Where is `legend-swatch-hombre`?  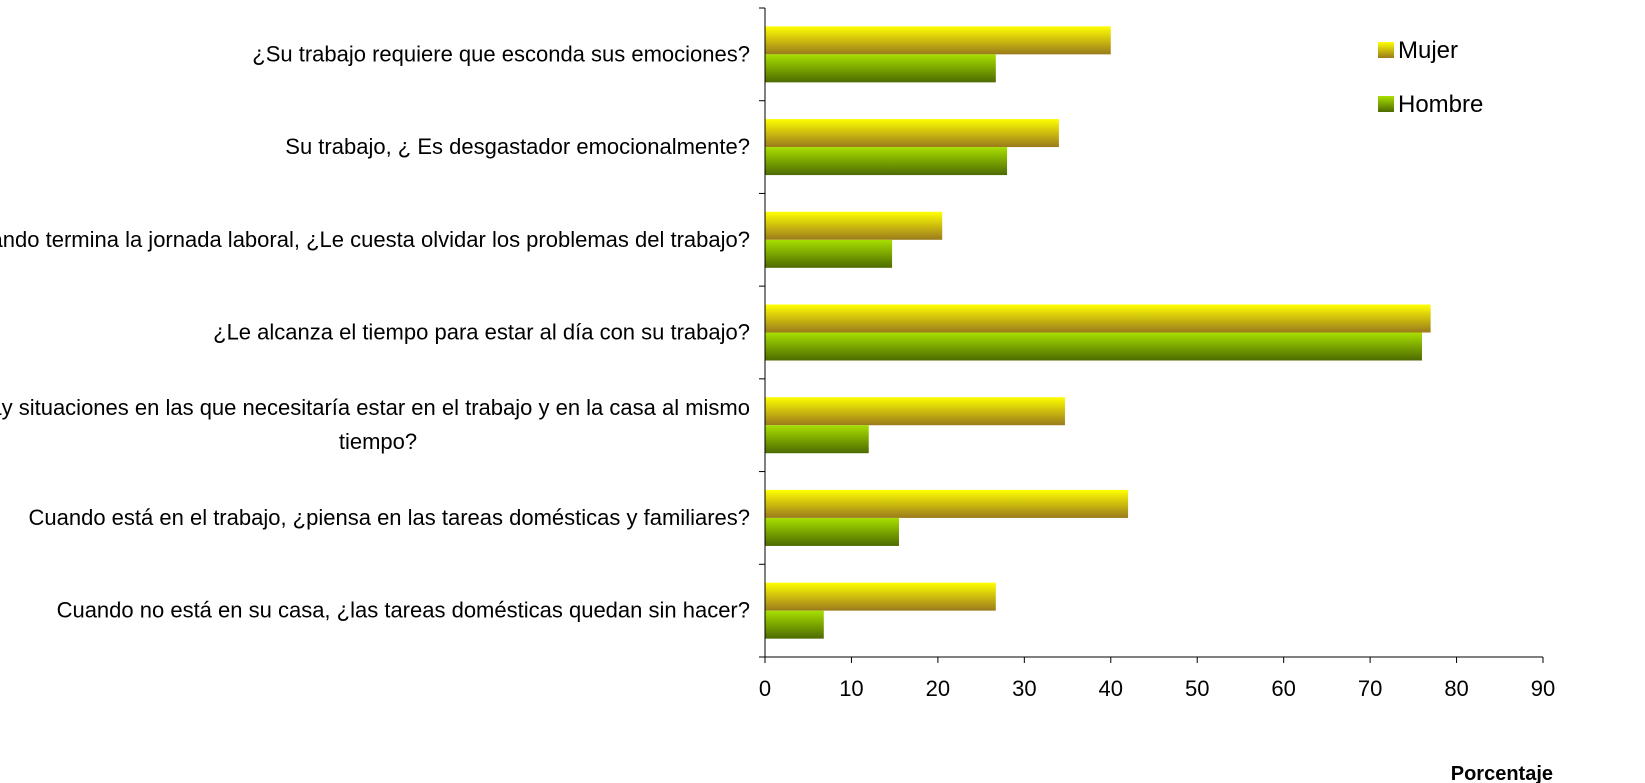 legend-swatch-hombre is located at coordinates (1386, 104).